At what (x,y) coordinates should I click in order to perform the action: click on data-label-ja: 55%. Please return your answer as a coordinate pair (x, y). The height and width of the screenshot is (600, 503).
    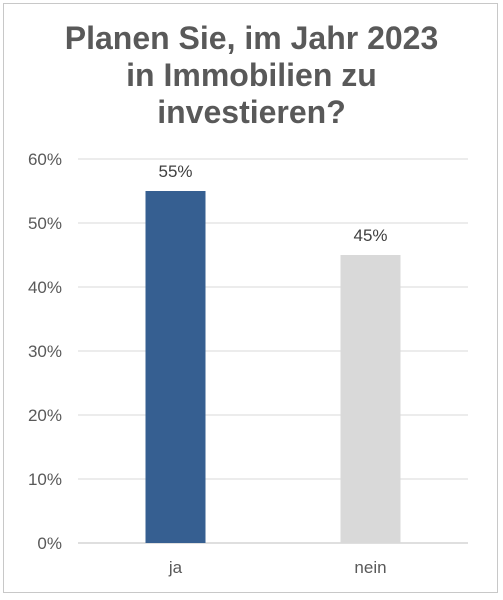
    Looking at the image, I should click on (175, 171).